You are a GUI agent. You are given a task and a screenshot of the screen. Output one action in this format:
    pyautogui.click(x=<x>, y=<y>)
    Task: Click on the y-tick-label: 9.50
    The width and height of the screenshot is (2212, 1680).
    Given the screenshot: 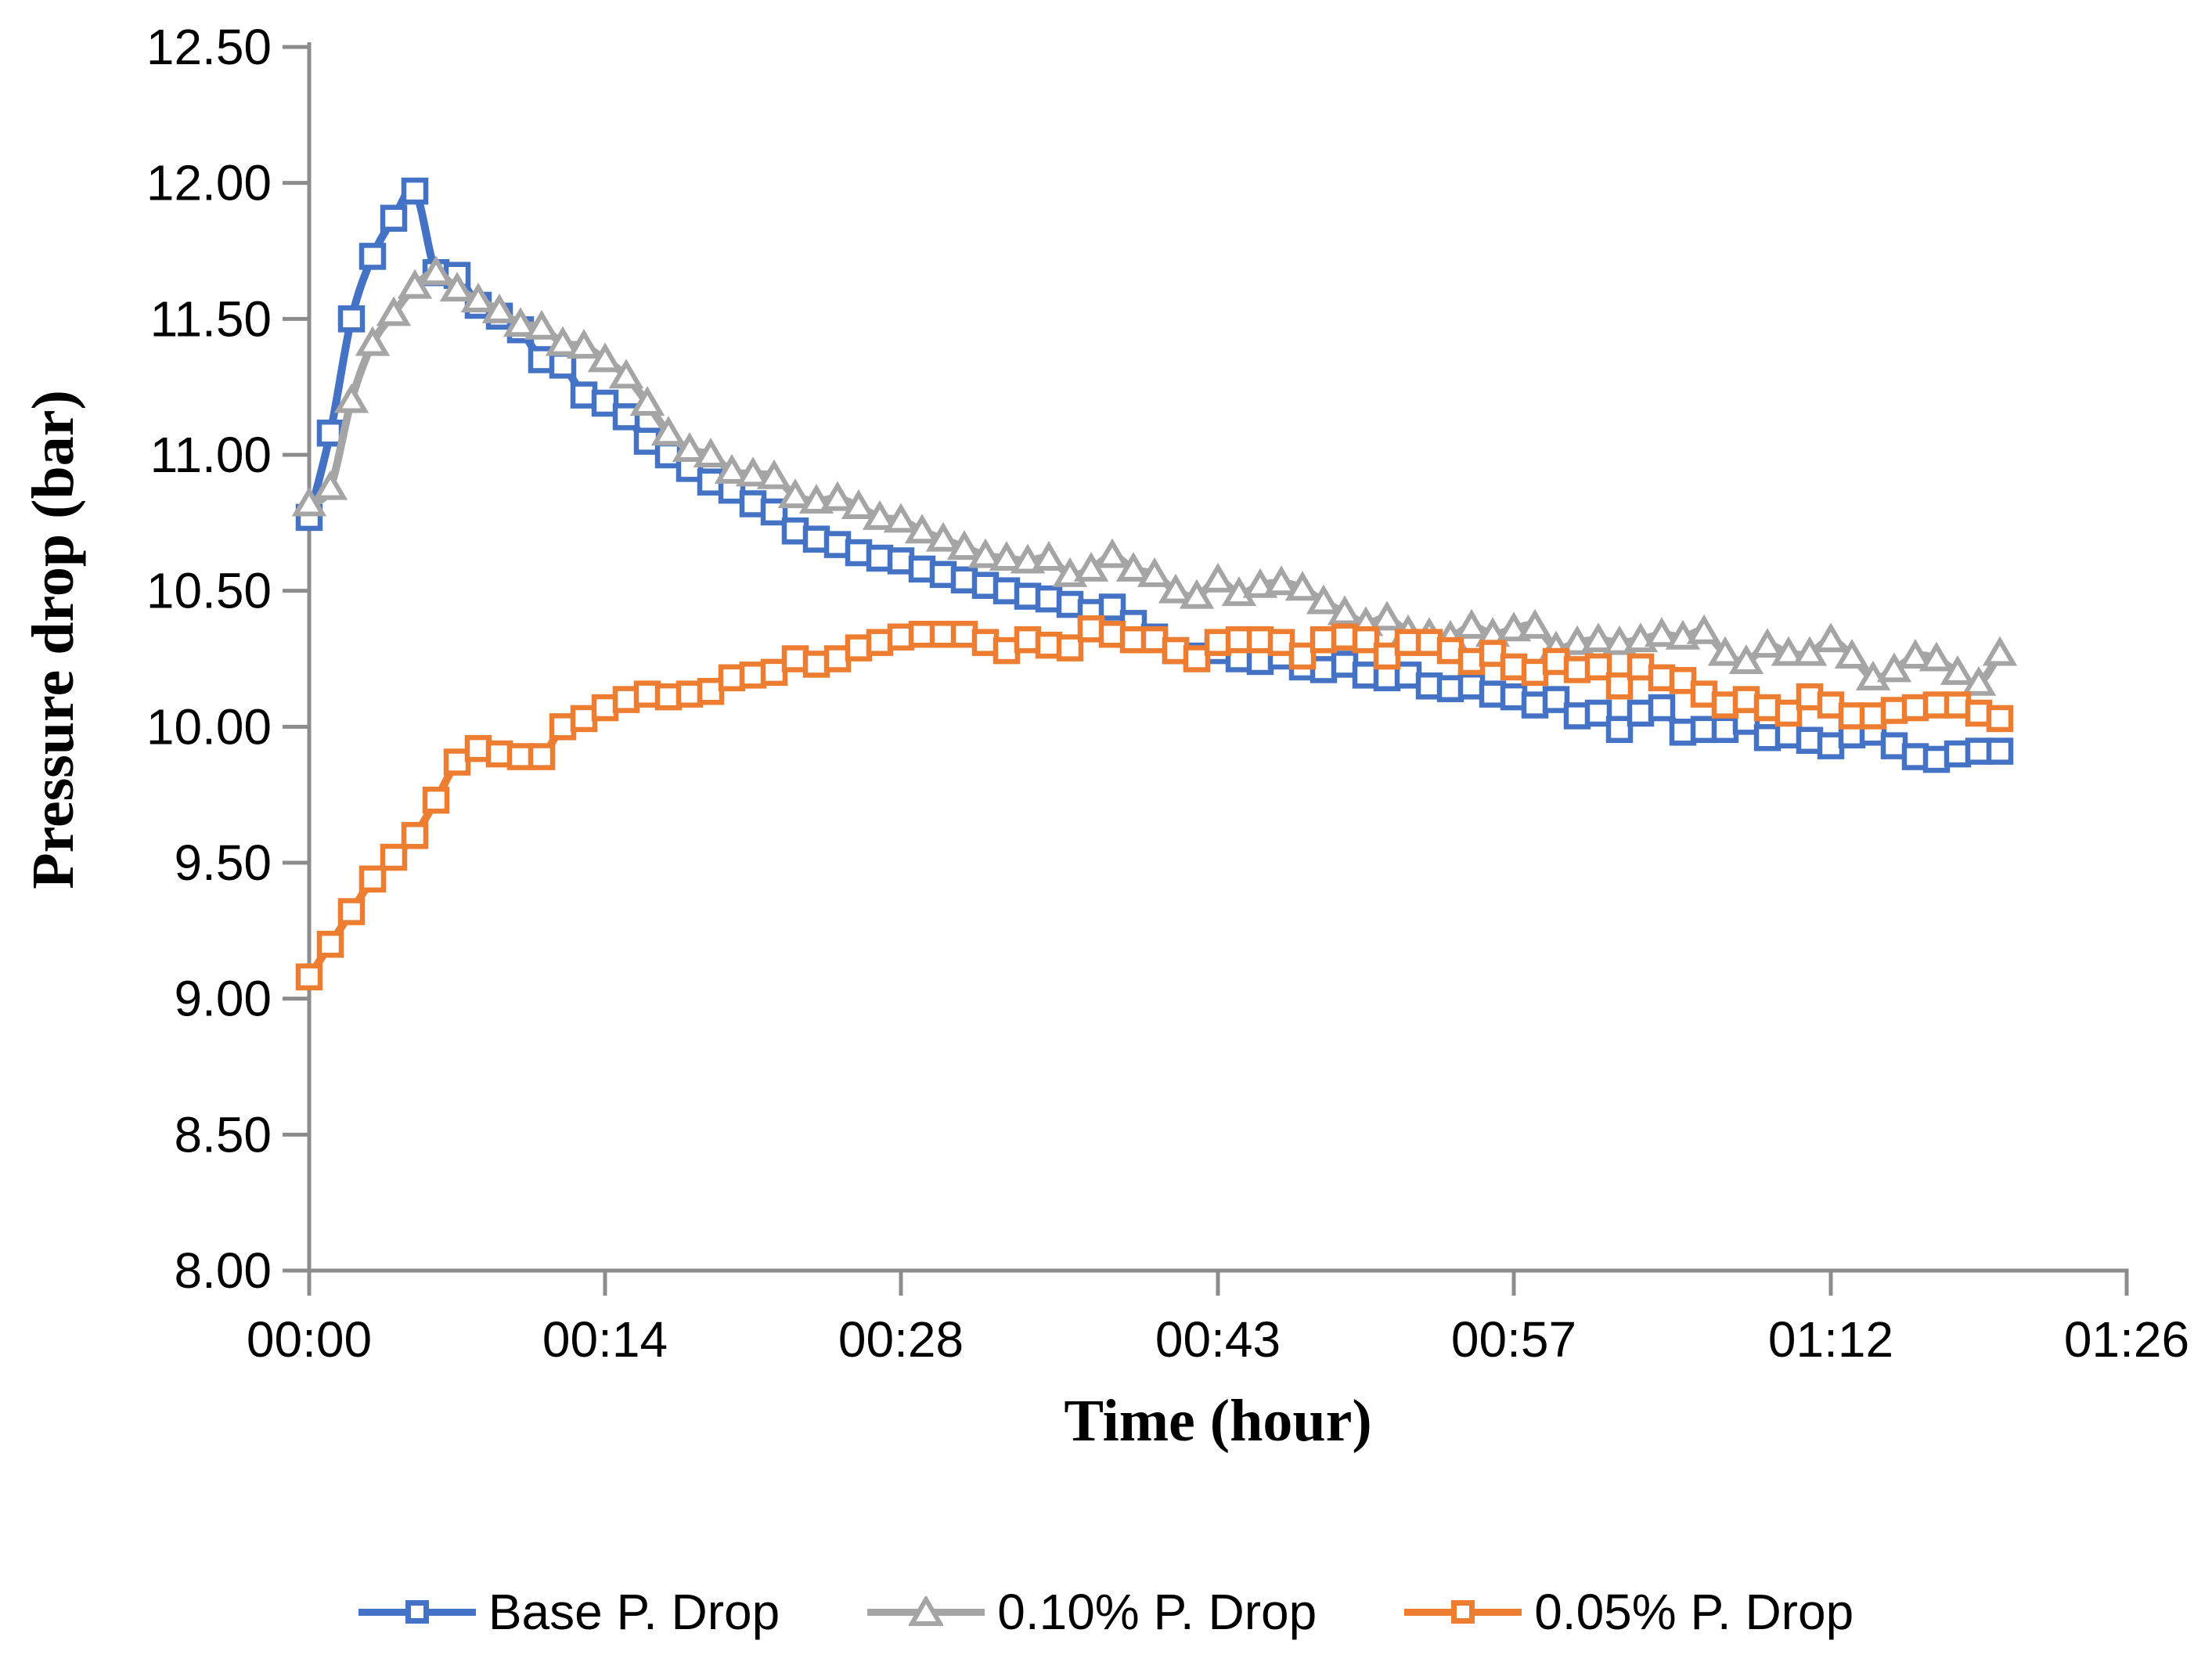 What is the action you would take?
    pyautogui.click(x=223, y=863)
    